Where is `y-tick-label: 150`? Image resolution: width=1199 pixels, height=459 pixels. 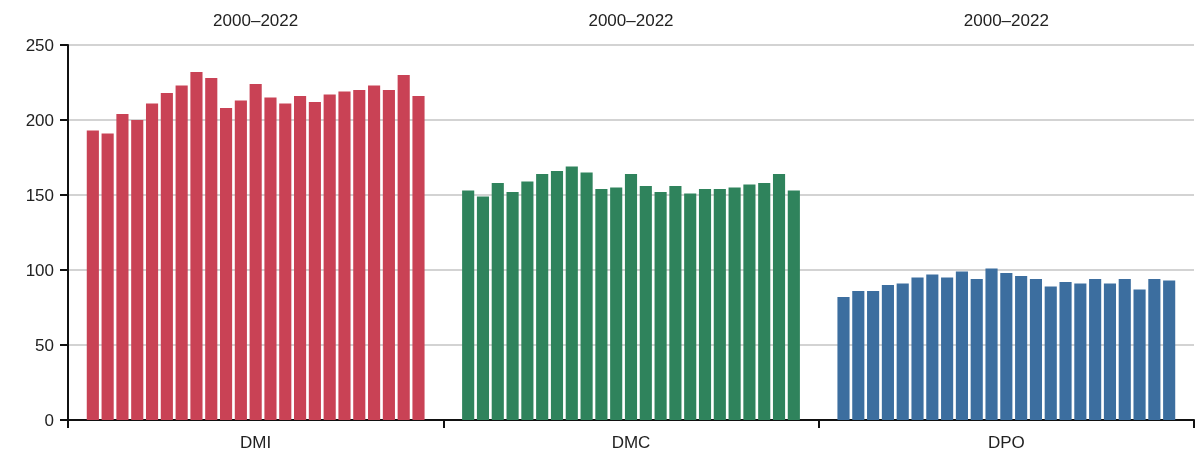
y-tick-label: 150 is located at coordinates (39, 195).